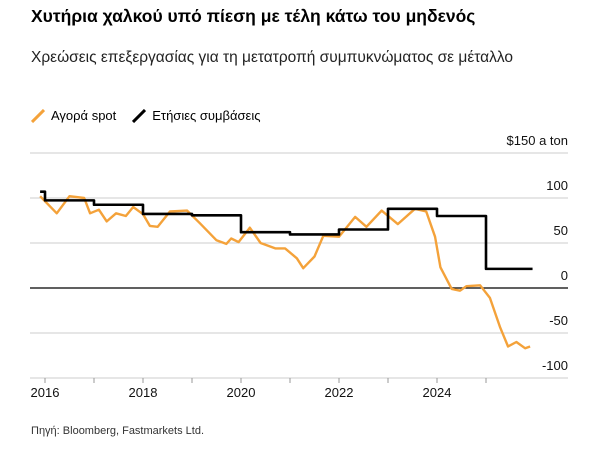 The height and width of the screenshot is (457, 615). What do you see at coordinates (286, 230) in the screenshot?
I see `annual-contract-line` at bounding box center [286, 230].